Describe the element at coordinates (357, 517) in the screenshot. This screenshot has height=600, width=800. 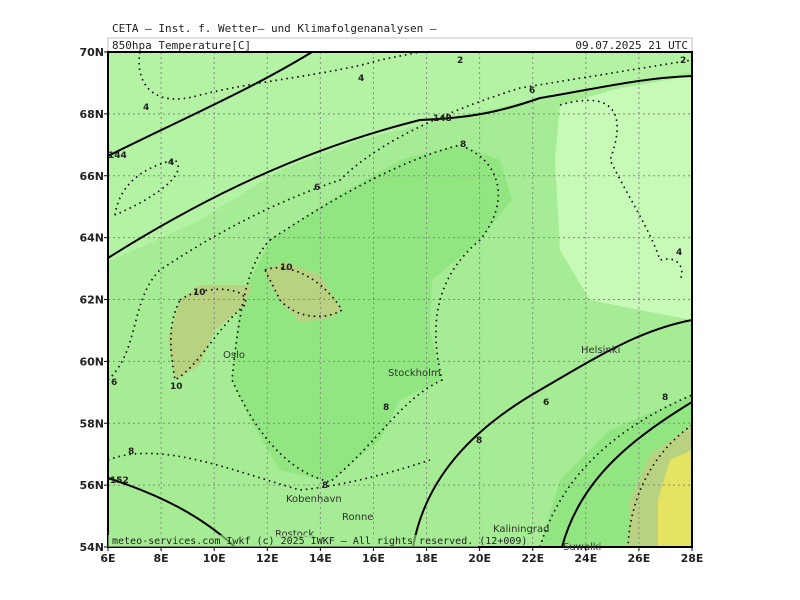
I see `city-label: Ronne` at that location.